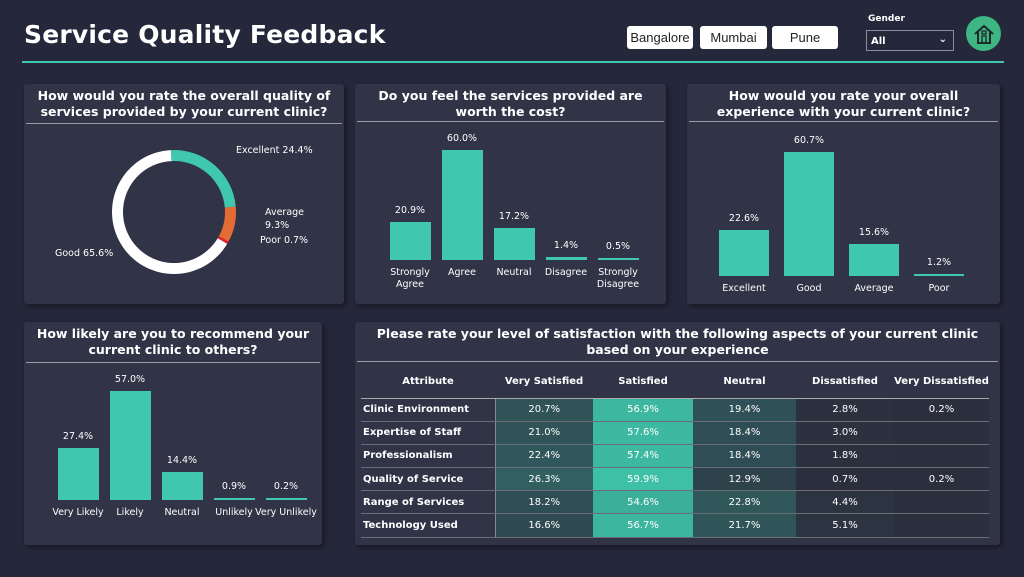 Image resolution: width=1024 pixels, height=577 pixels. Describe the element at coordinates (660, 37) in the screenshot. I see `city-button-bangalore: Bangalore` at that location.